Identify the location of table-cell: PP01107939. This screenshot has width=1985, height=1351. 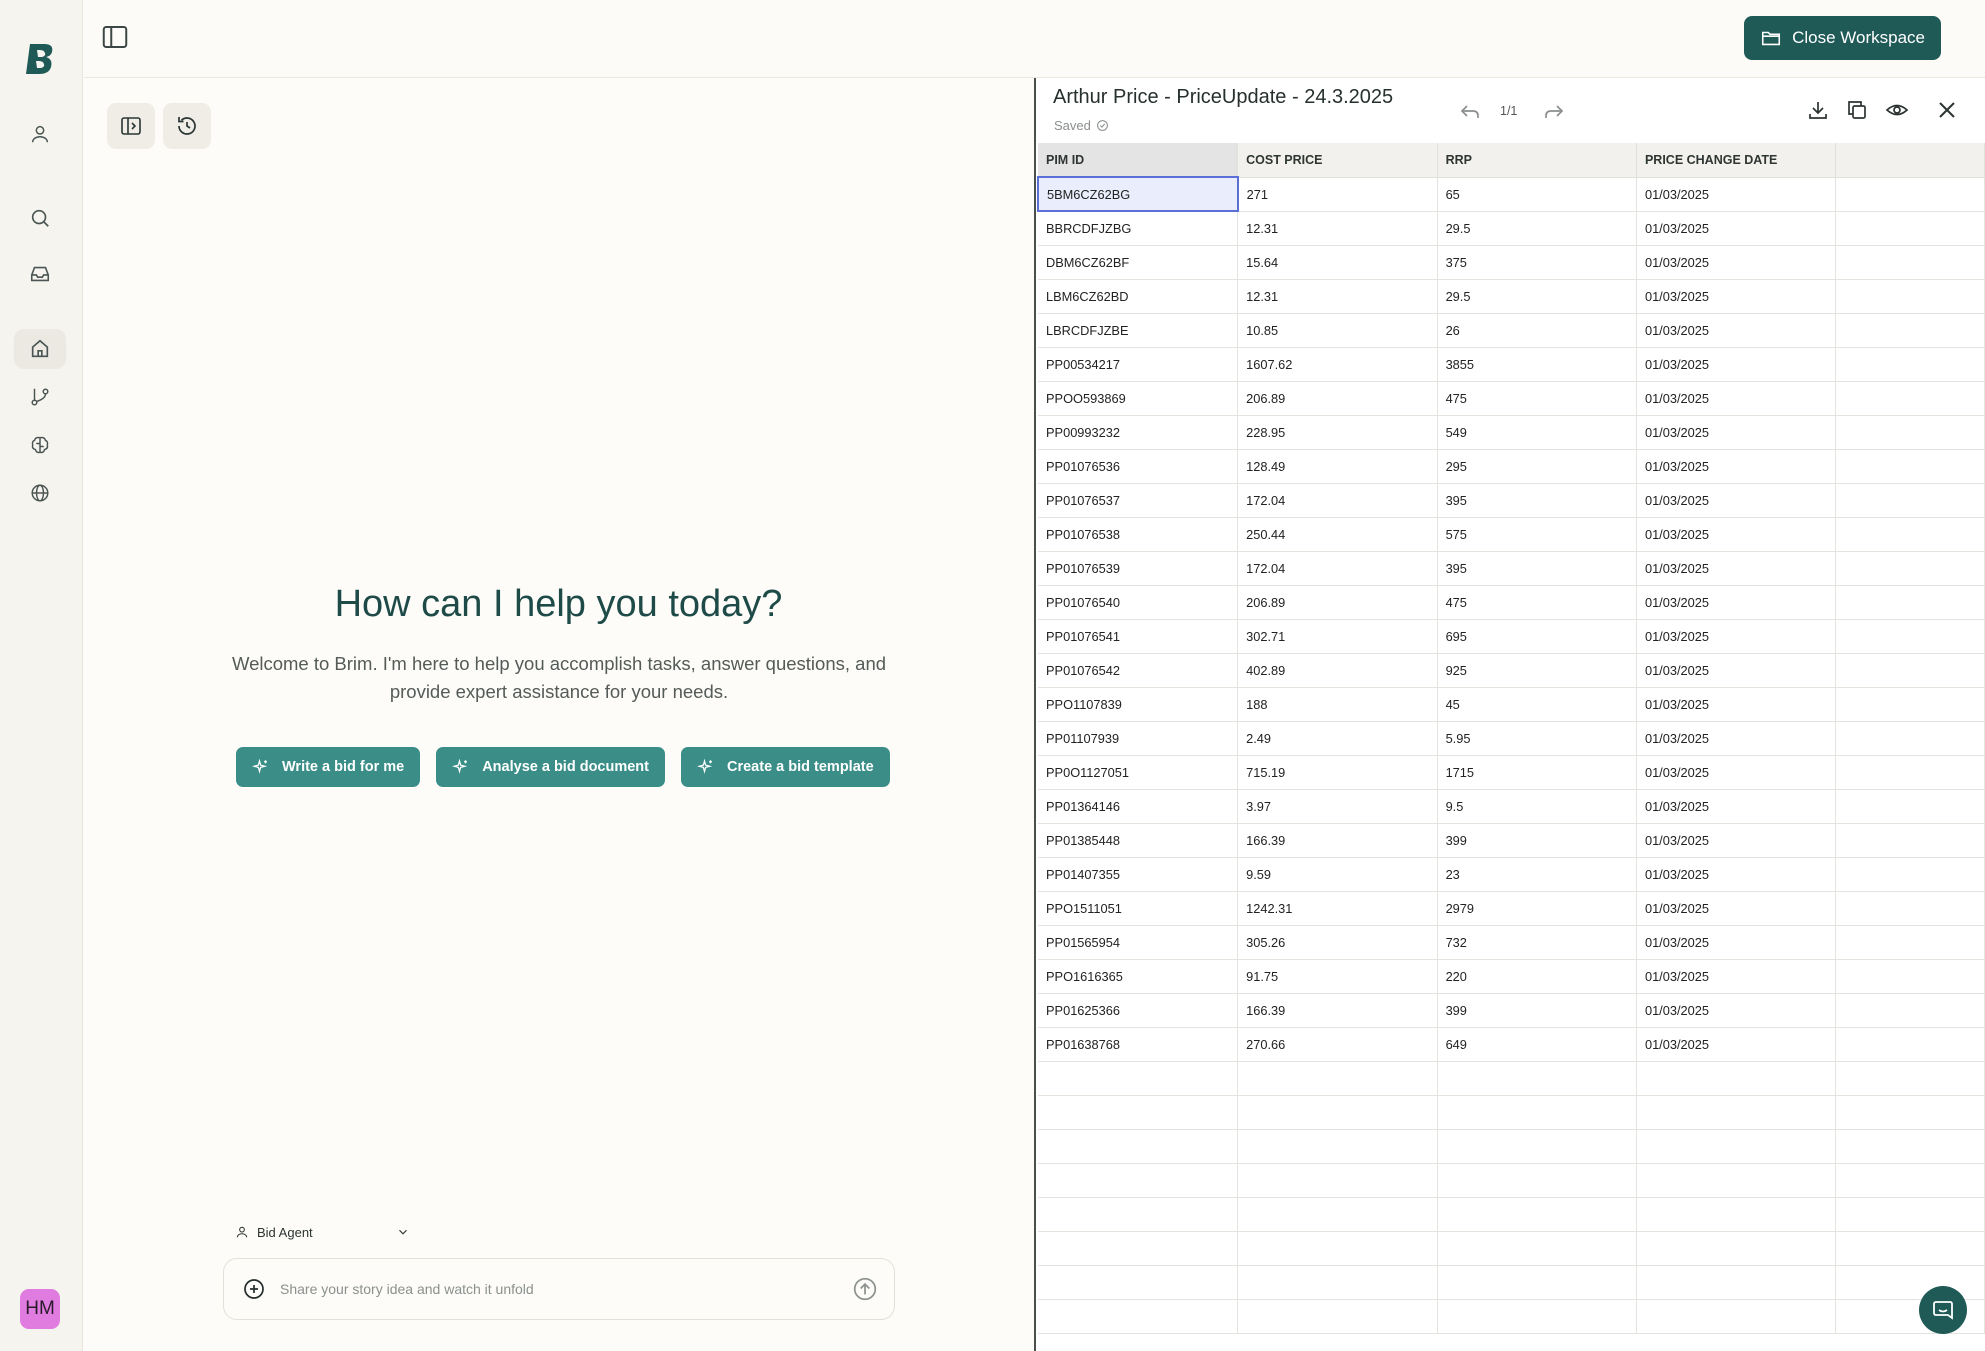
(1138, 738).